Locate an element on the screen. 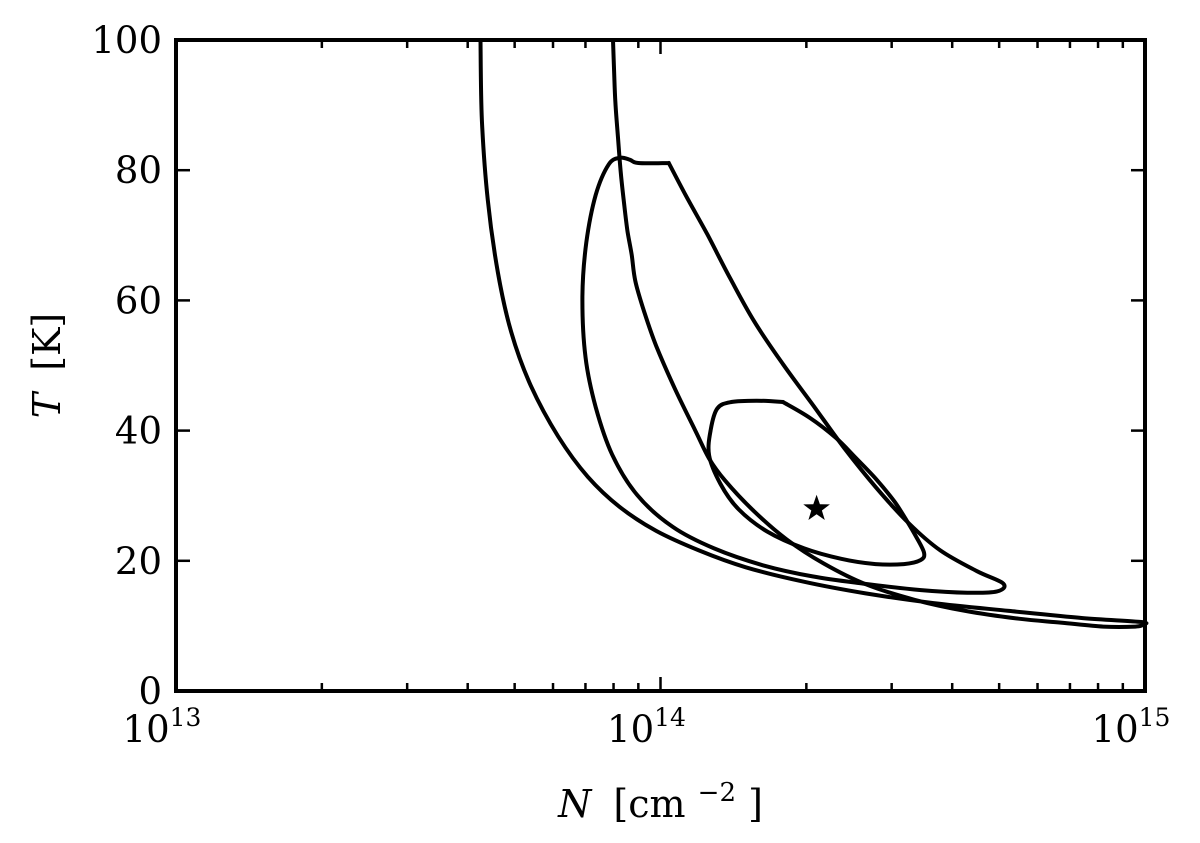 The image size is (1200, 843). y-tick-label: 60 is located at coordinates (138, 300).